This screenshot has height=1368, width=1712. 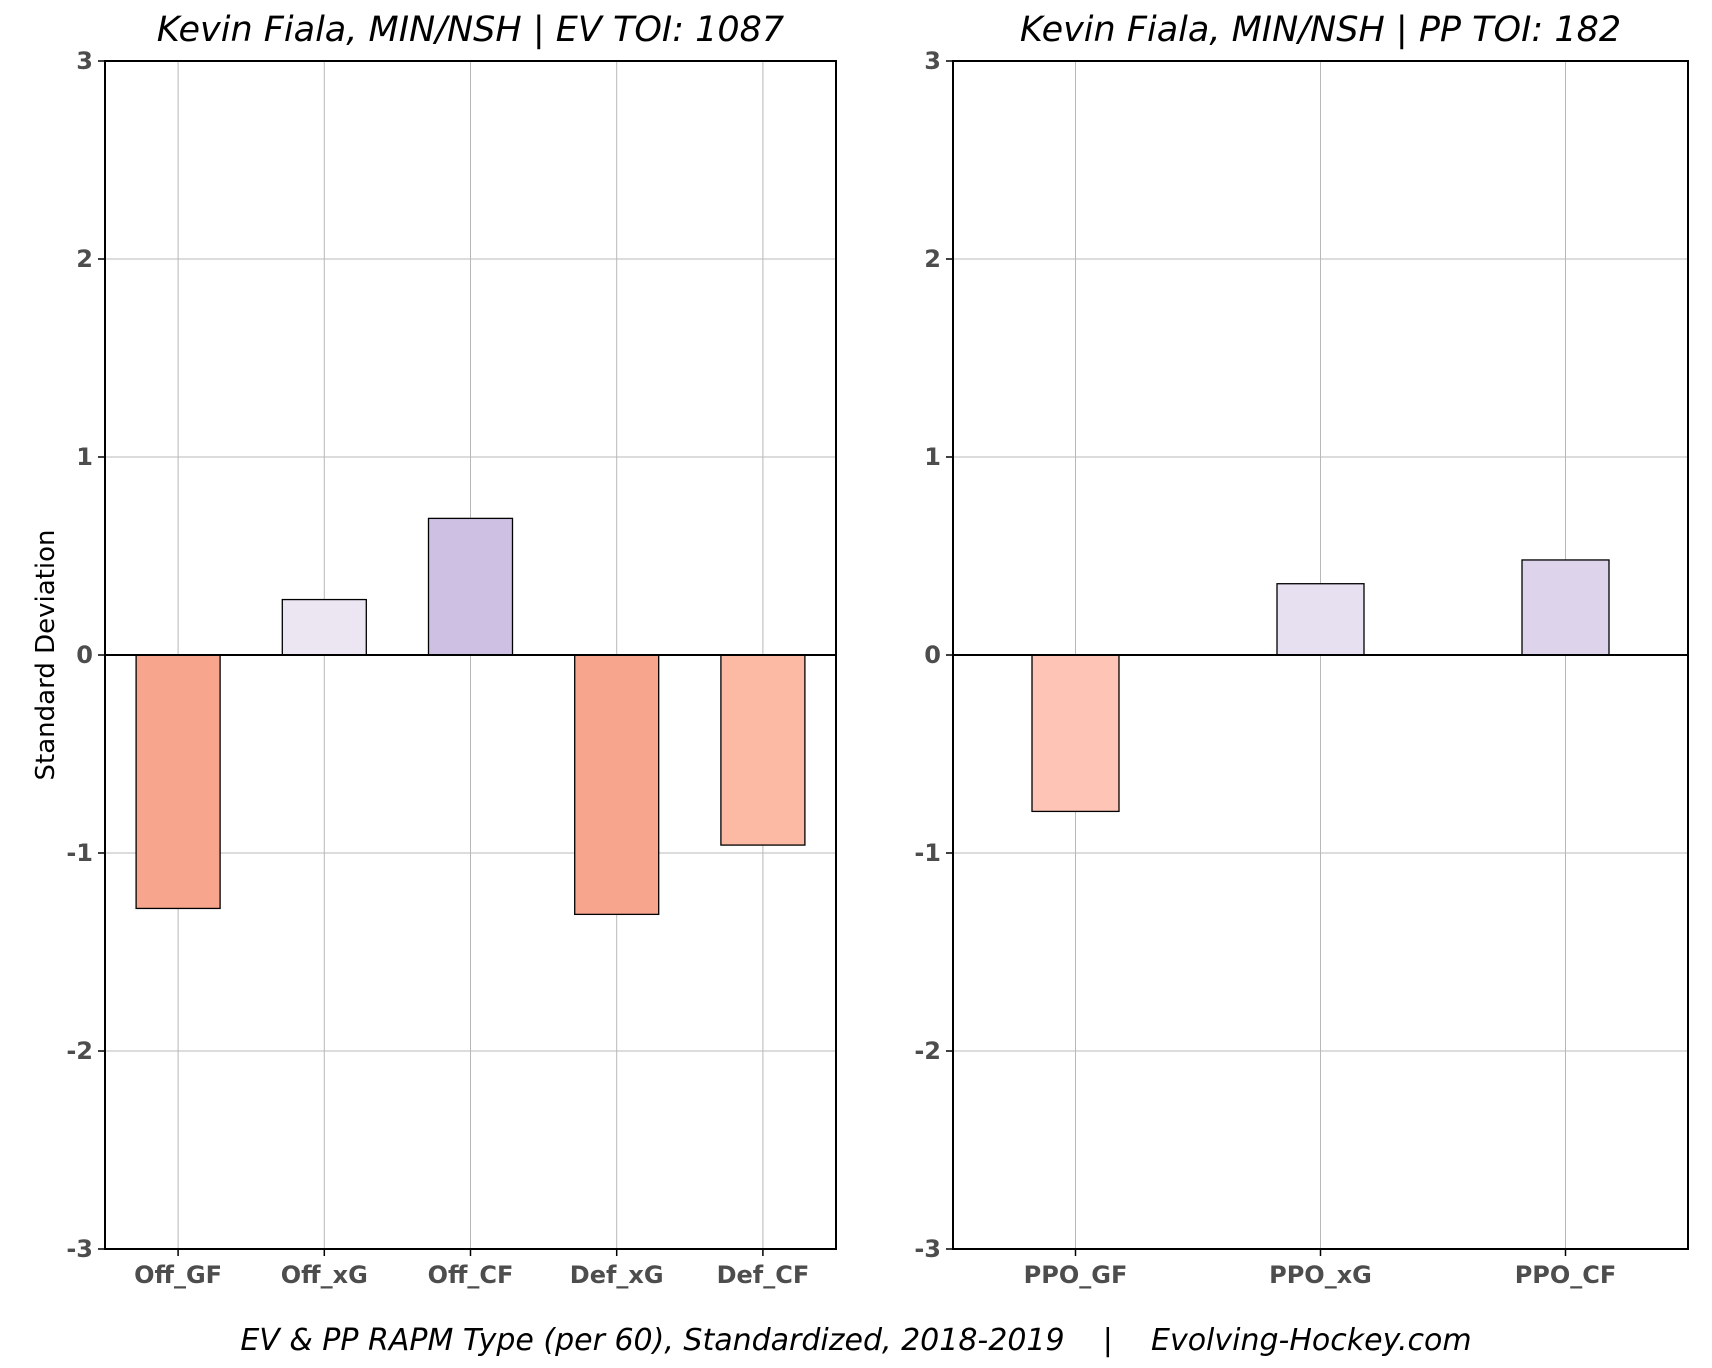 What do you see at coordinates (927, 853) in the screenshot?
I see `pp-y-tick-label: -1` at bounding box center [927, 853].